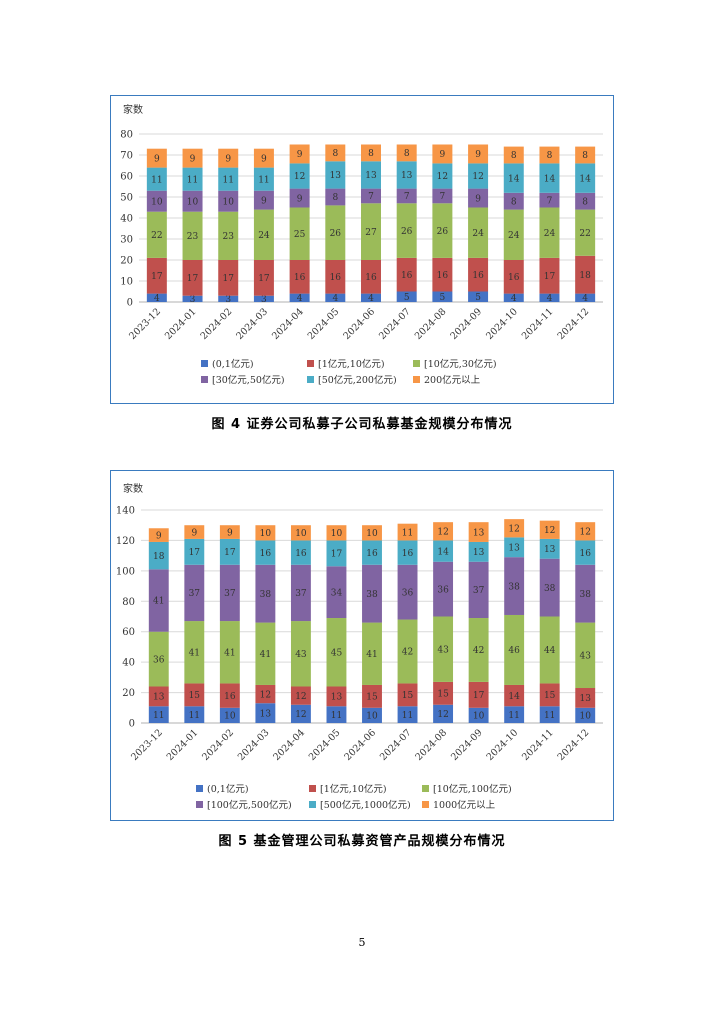  Describe the element at coordinates (365, 805) in the screenshot. I see `legend-label: [500亿元,1000亿元)` at that location.